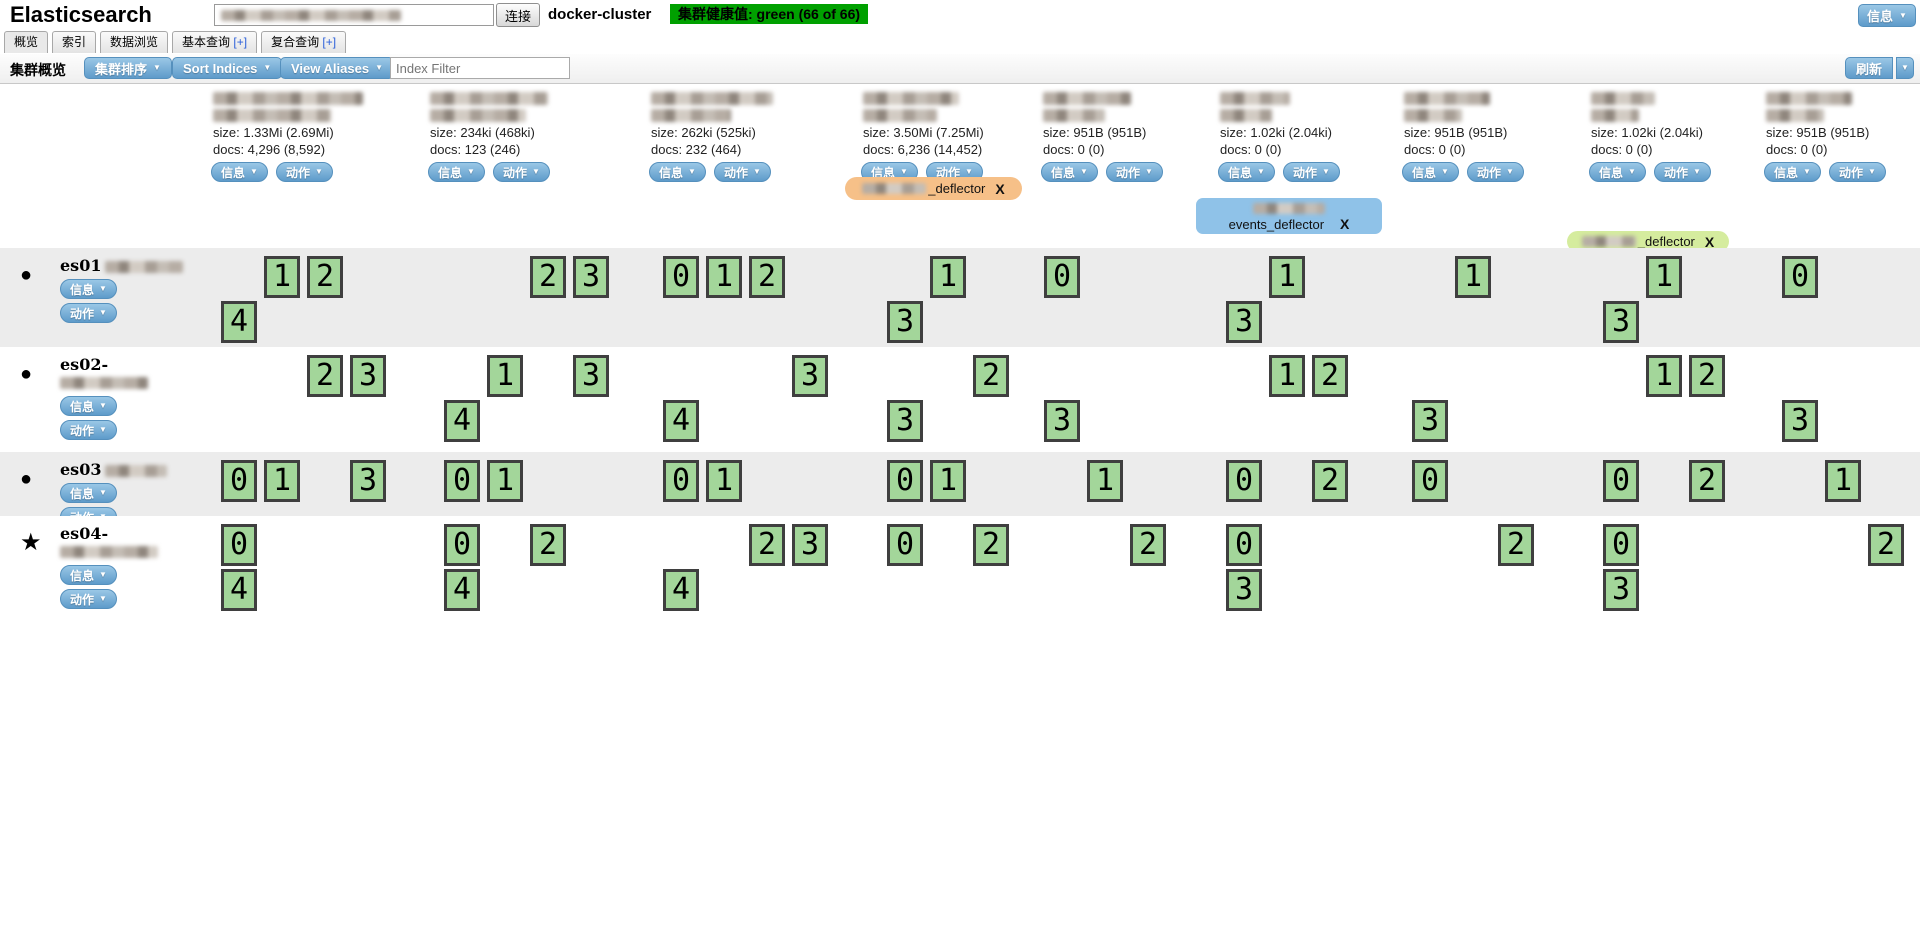 The height and width of the screenshot is (937, 1920). Describe the element at coordinates (74, 42) in the screenshot. I see `tab-索引: 索引` at that location.